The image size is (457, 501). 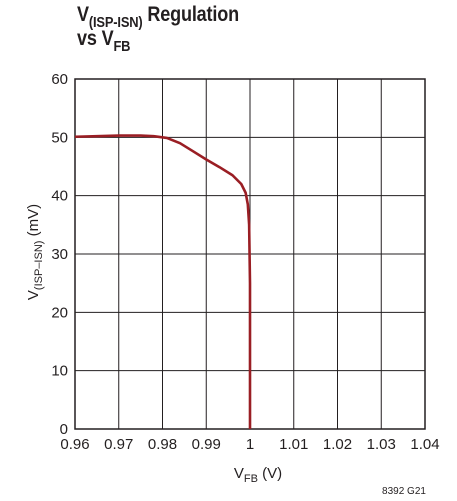 What do you see at coordinates (381, 444) in the screenshot?
I see `x-tick-label: 1.03` at bounding box center [381, 444].